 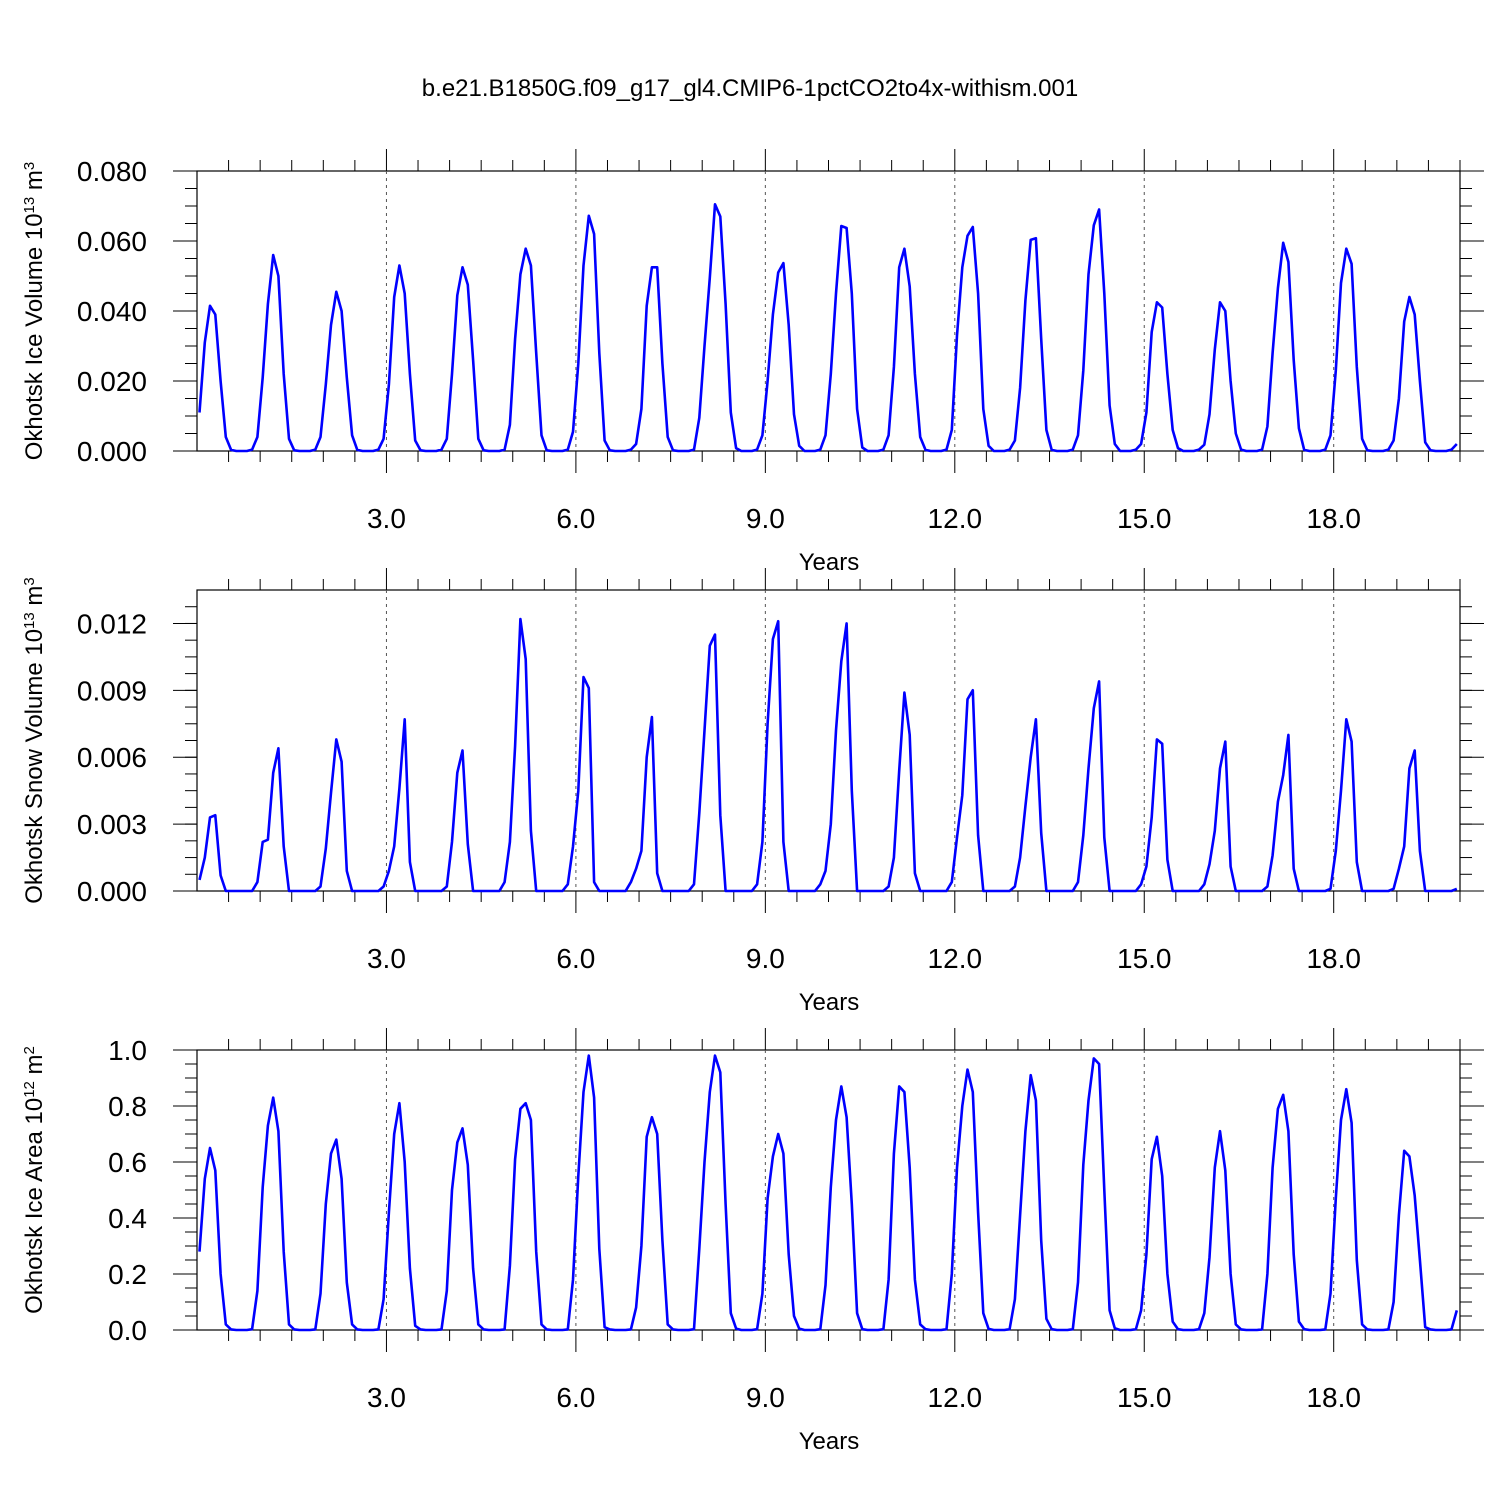 I want to click on y-tick-label: 1.0, so click(x=127, y=1050).